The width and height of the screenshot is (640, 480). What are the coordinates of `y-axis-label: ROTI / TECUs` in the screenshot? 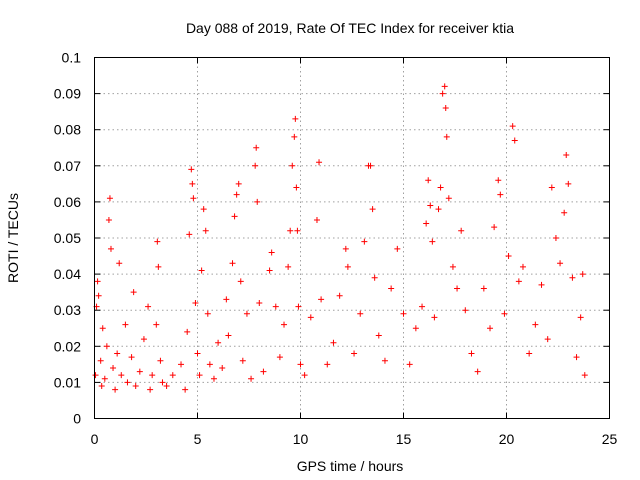 It's located at (13, 238).